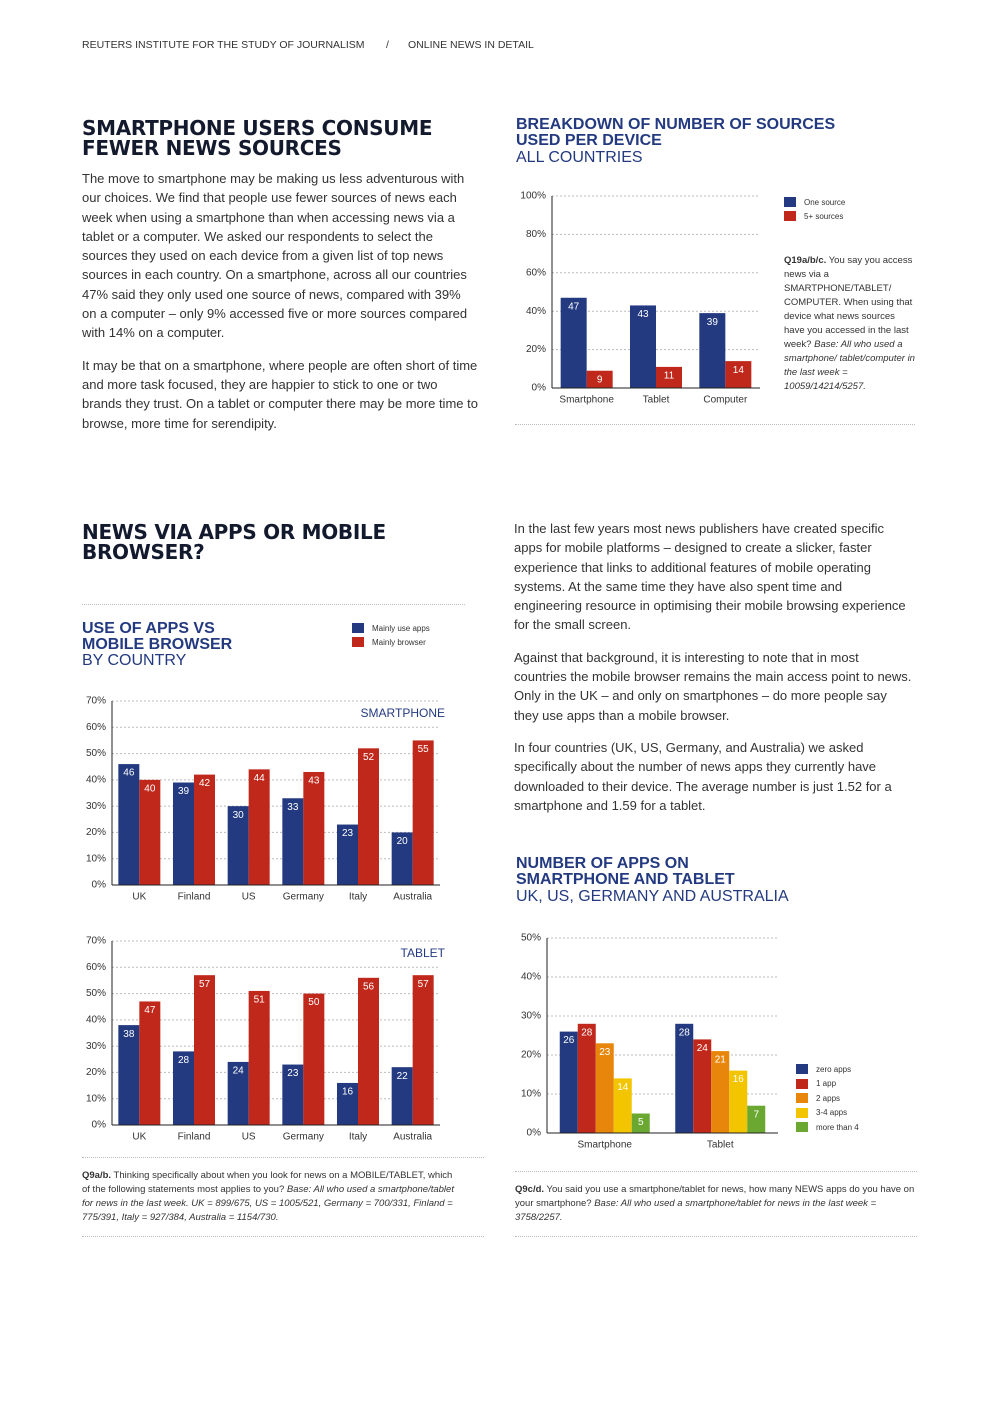  Describe the element at coordinates (716, 1236) in the screenshot. I see `rule` at that location.